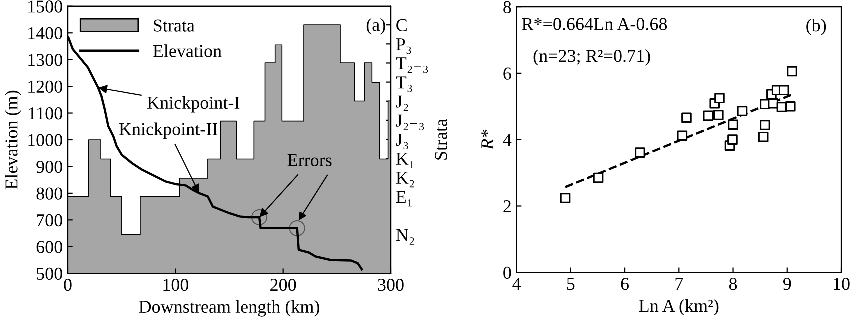 The image size is (850, 320). Describe the element at coordinates (508, 273) in the screenshot. I see `y-tick-label: 0` at that location.